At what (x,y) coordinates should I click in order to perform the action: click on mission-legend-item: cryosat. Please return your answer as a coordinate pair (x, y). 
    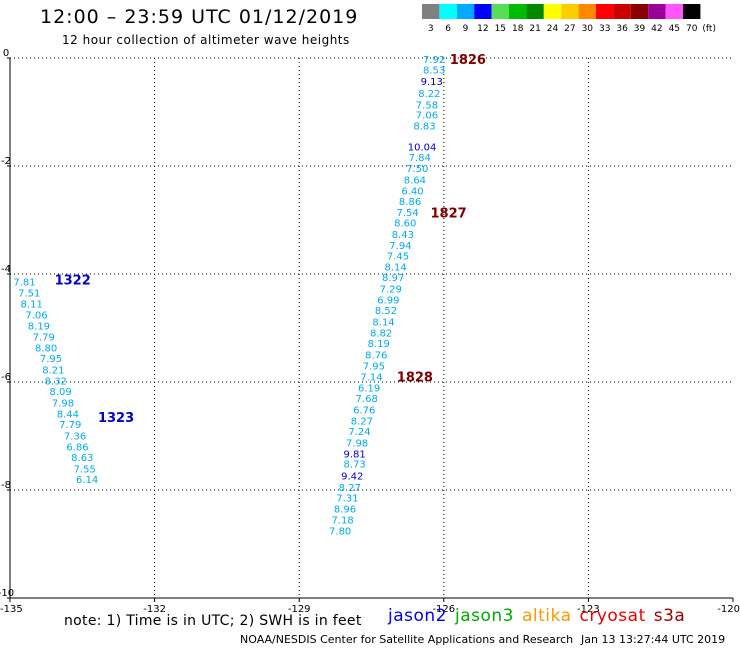
    Looking at the image, I should click on (612, 616).